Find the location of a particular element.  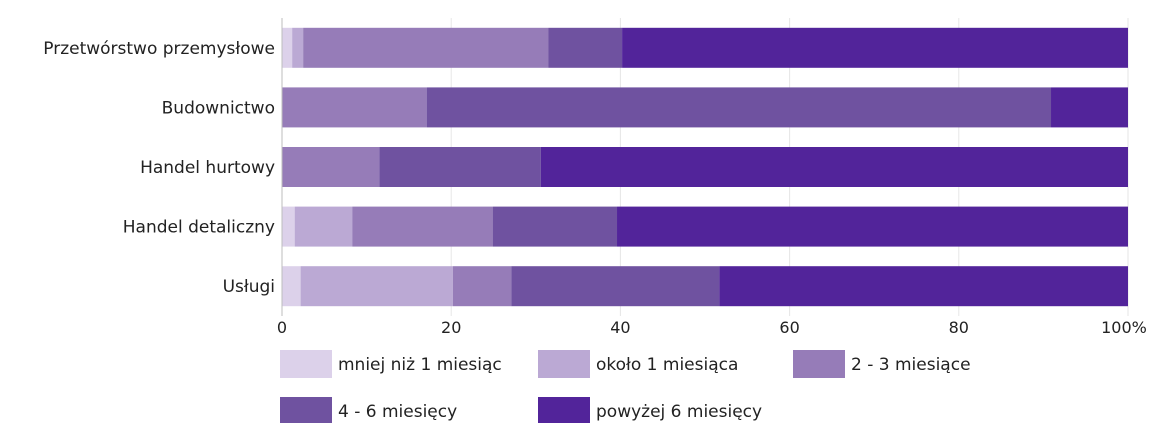

x-tick-label: 0 is located at coordinates (282, 327).